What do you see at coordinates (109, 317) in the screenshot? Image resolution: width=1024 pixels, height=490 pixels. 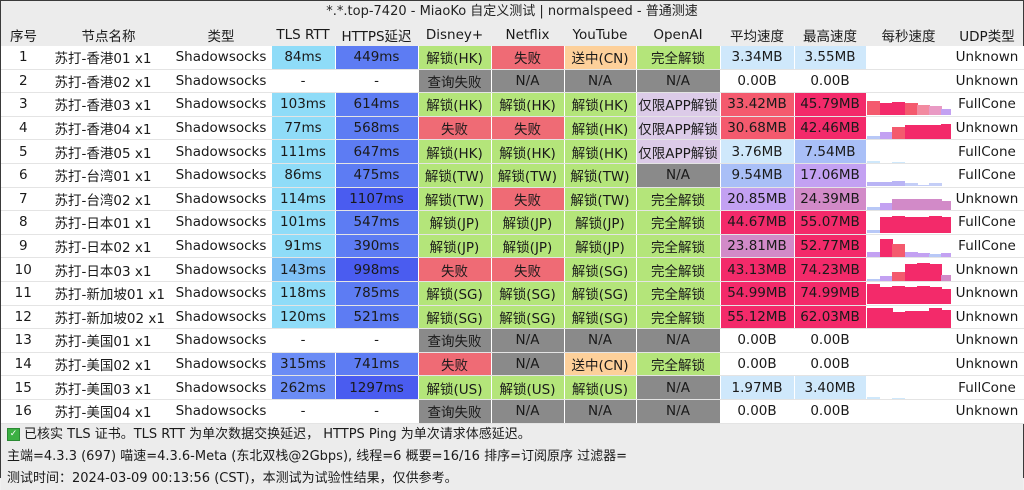 I see `node-name: 苏打-新加坡02 x1` at bounding box center [109, 317].